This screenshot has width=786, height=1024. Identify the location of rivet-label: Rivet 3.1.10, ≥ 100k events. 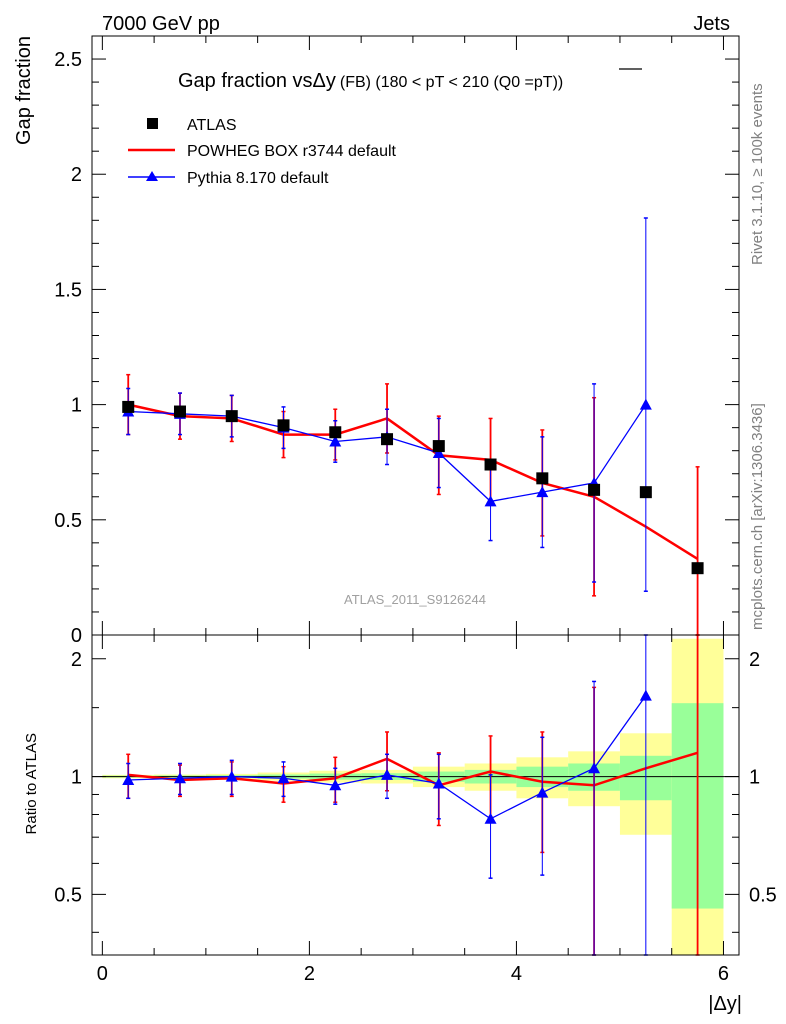
(757, 174).